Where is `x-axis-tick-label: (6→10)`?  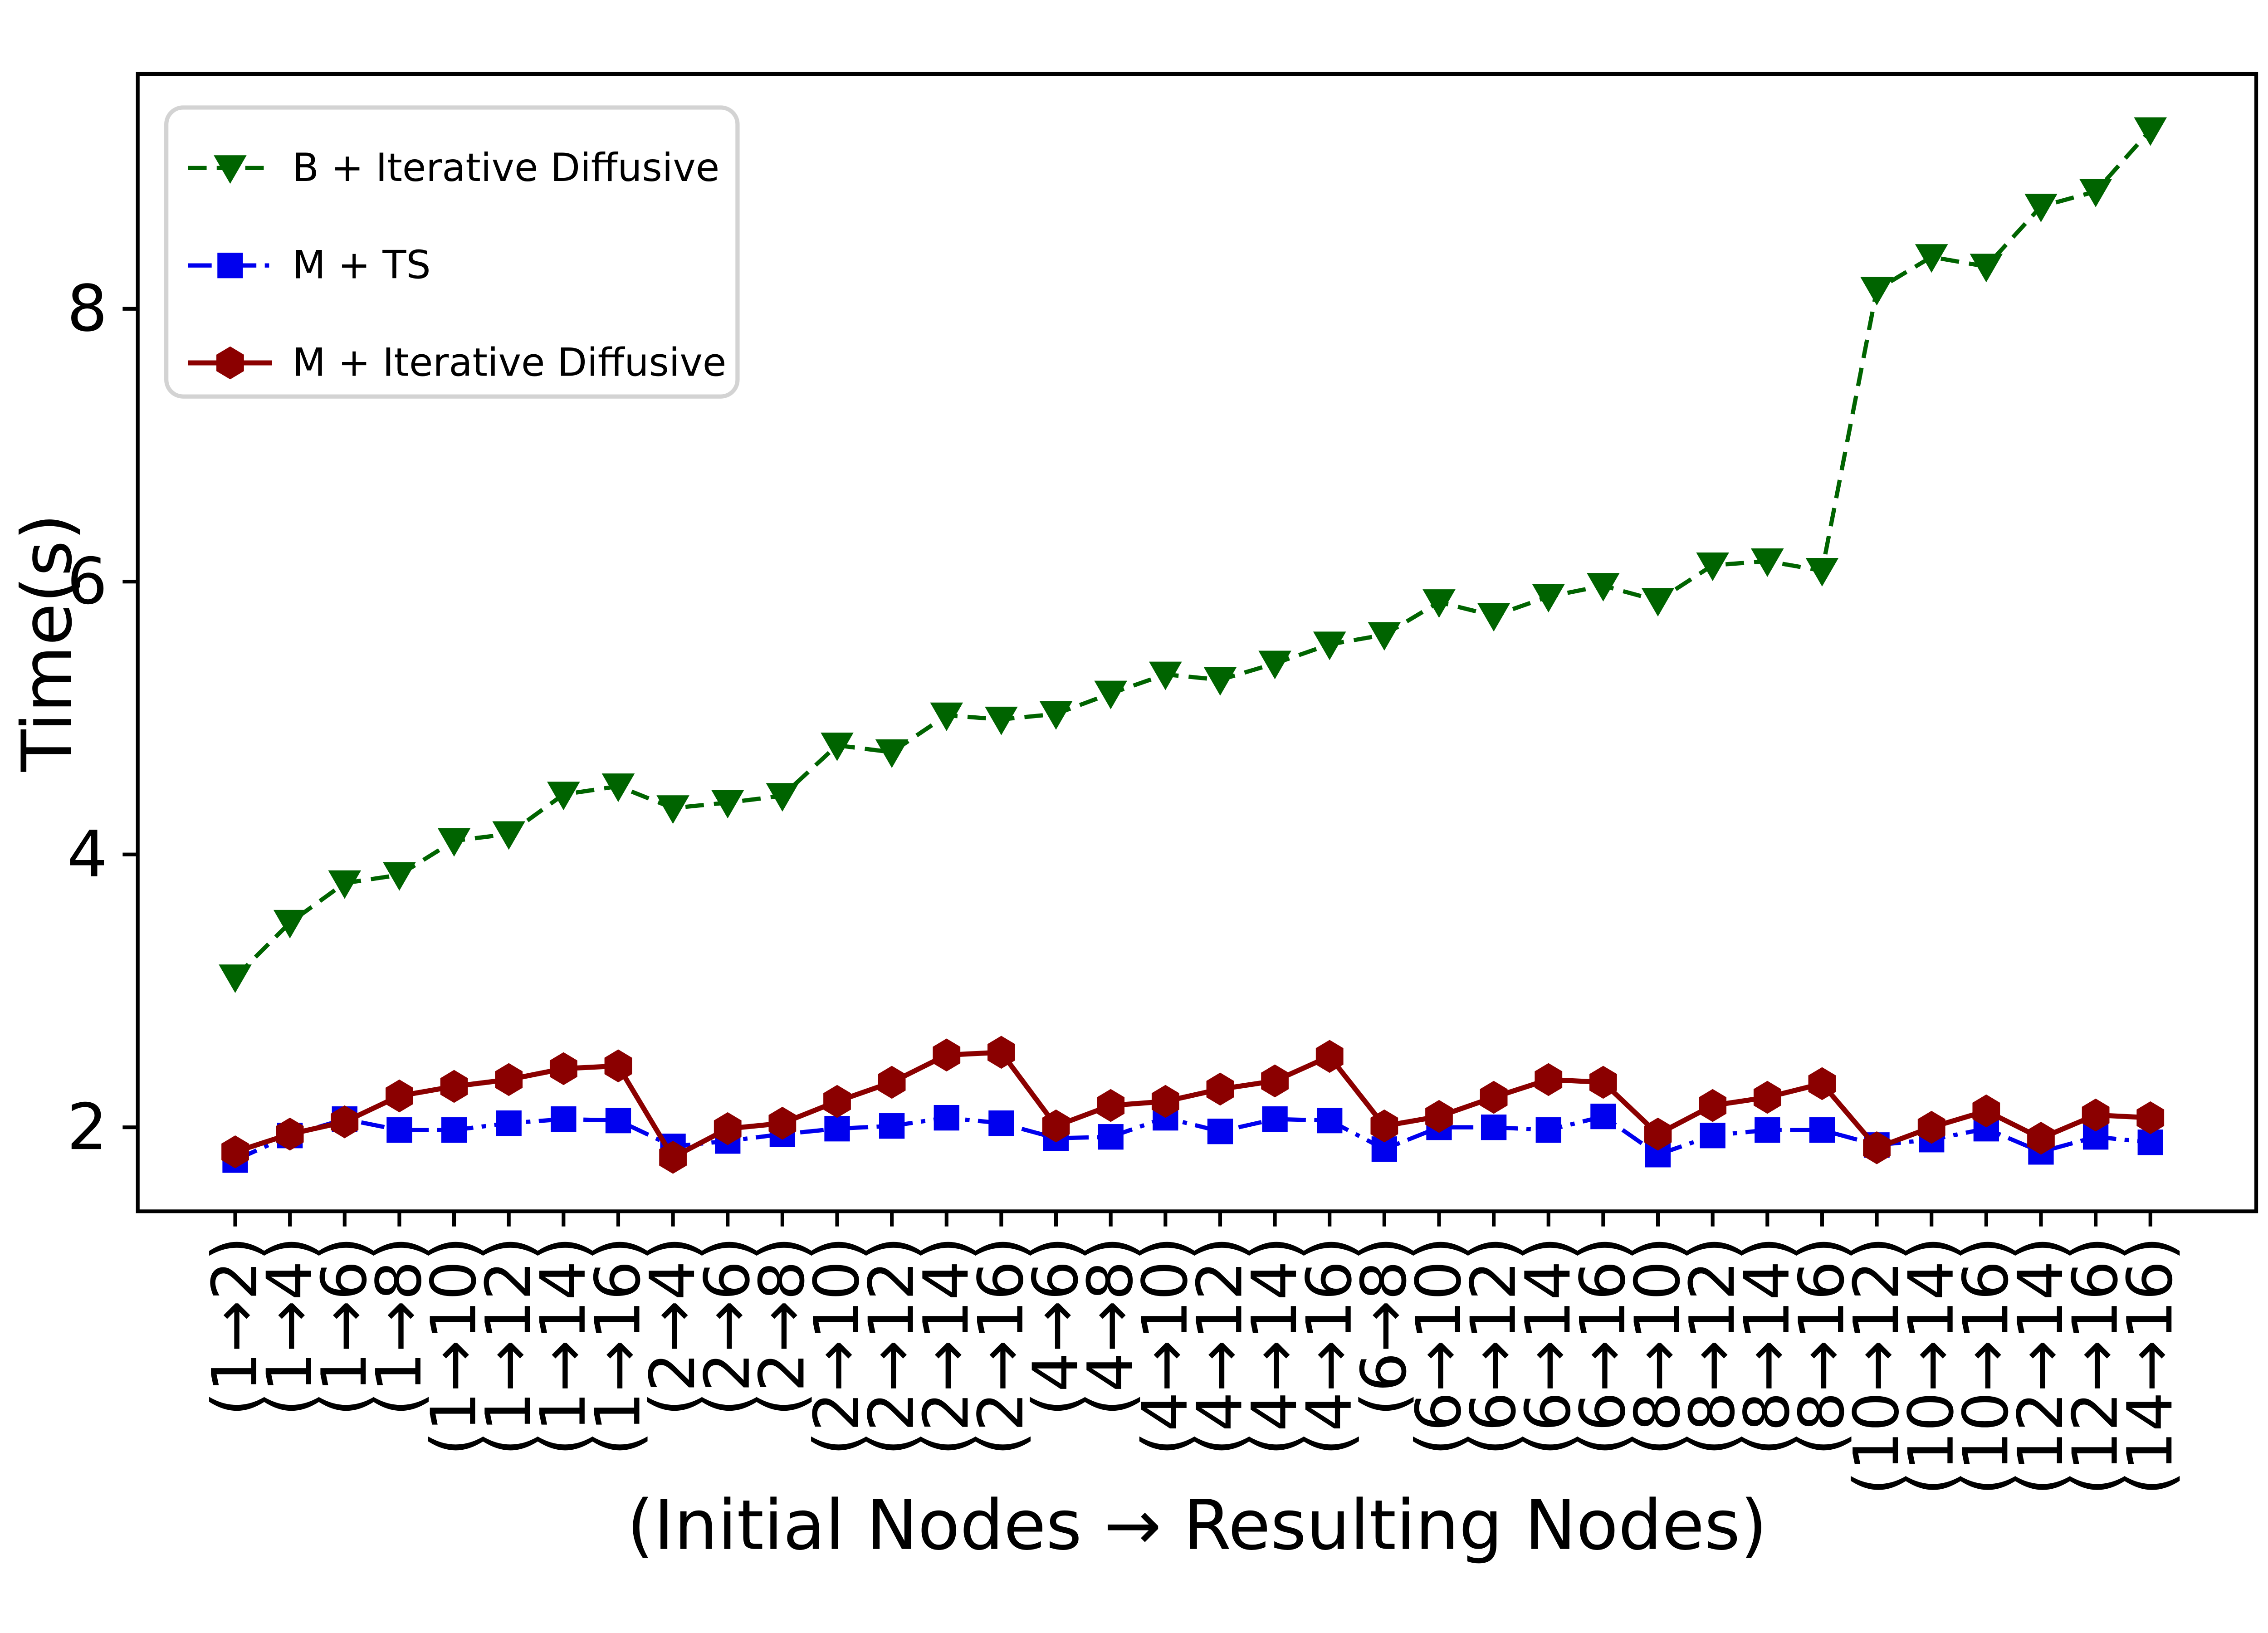 x-axis-tick-label: (6→10) is located at coordinates (1439, 1346).